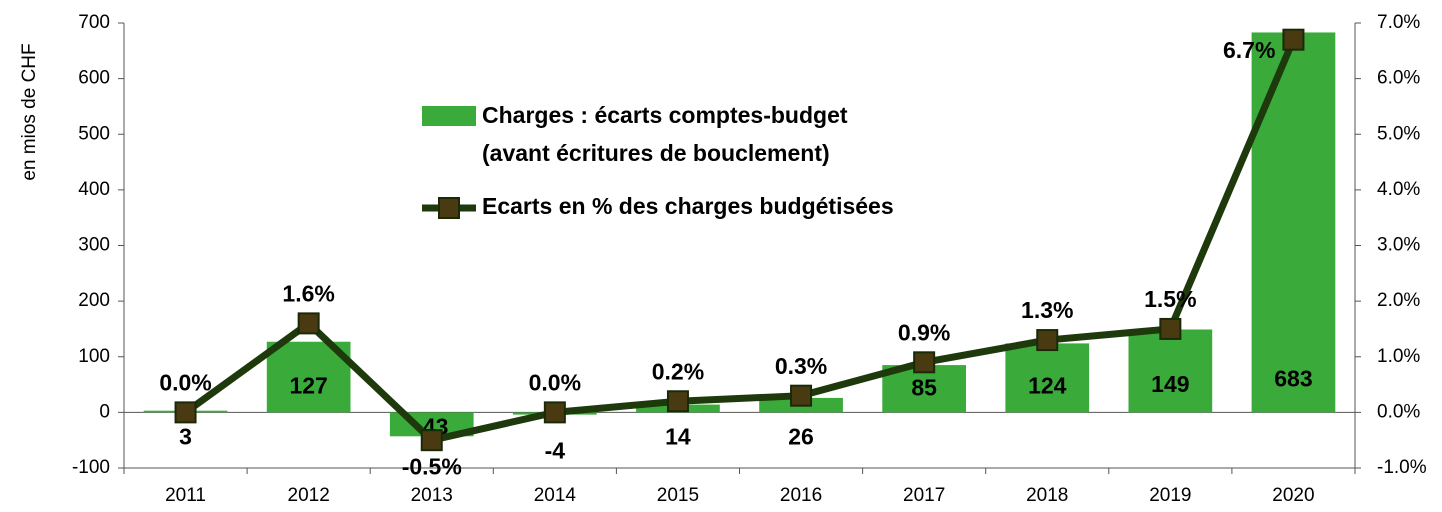 This screenshot has width=1442, height=512. What do you see at coordinates (678, 371) in the screenshot?
I see `line-label: 0.2%` at bounding box center [678, 371].